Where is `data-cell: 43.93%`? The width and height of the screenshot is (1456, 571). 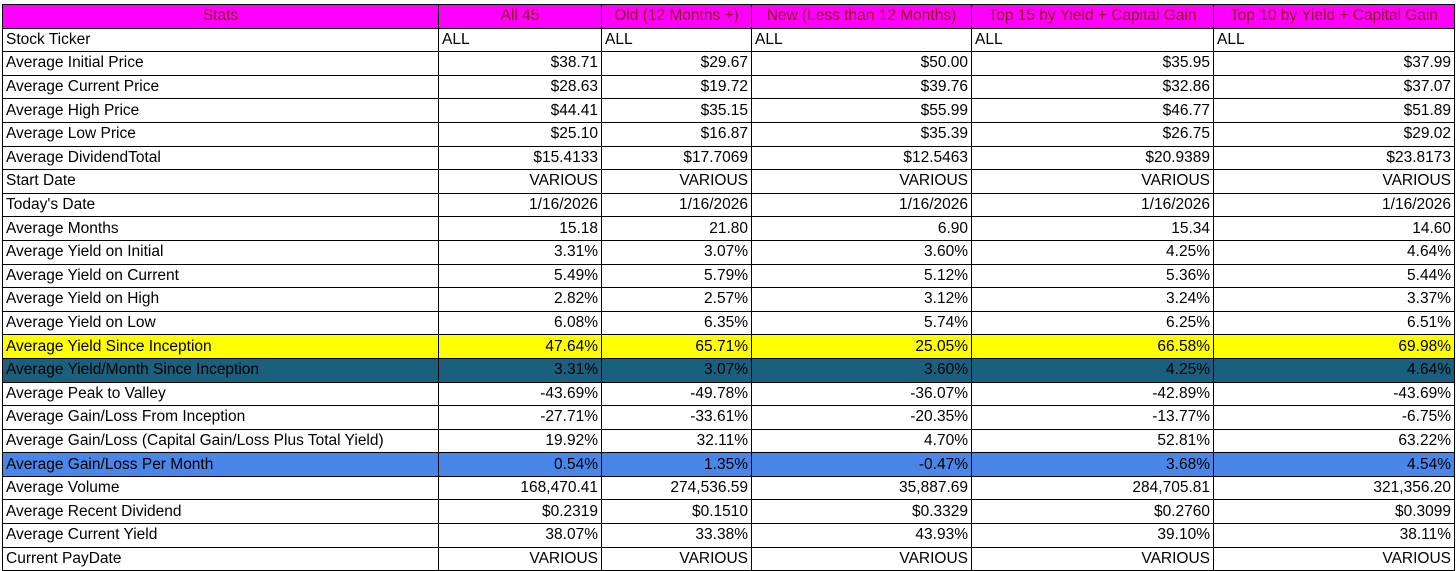 data-cell: 43.93% is located at coordinates (861, 535).